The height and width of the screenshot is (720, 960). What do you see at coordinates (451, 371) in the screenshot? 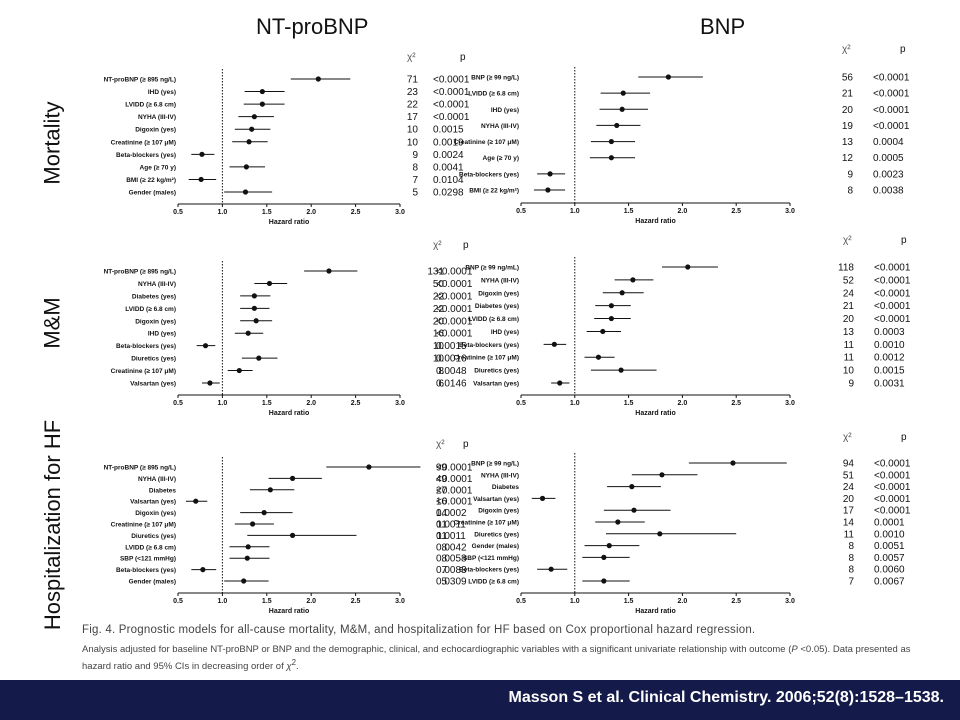
I see `panel-2-p-8: 0.0048` at bounding box center [451, 371].